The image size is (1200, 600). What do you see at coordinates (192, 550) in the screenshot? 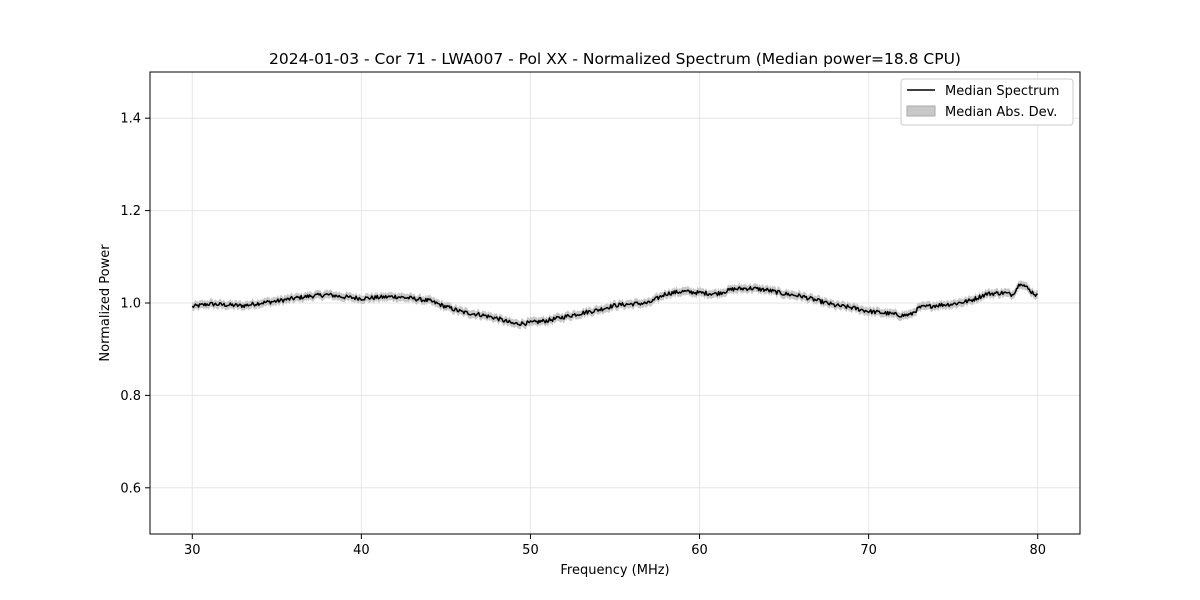
I see `x-tick-label: 30` at bounding box center [192, 550].